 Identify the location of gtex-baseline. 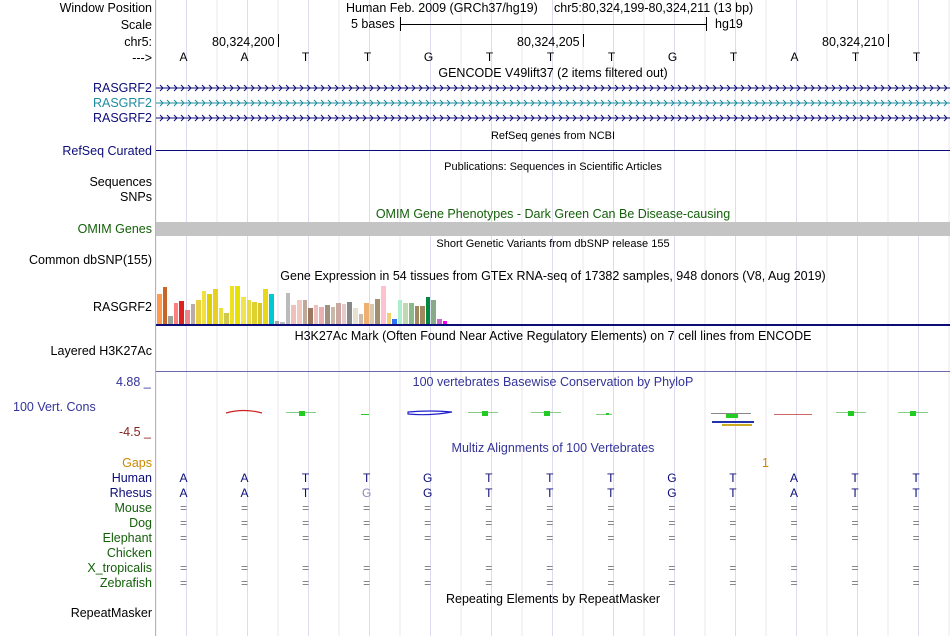
(553, 325).